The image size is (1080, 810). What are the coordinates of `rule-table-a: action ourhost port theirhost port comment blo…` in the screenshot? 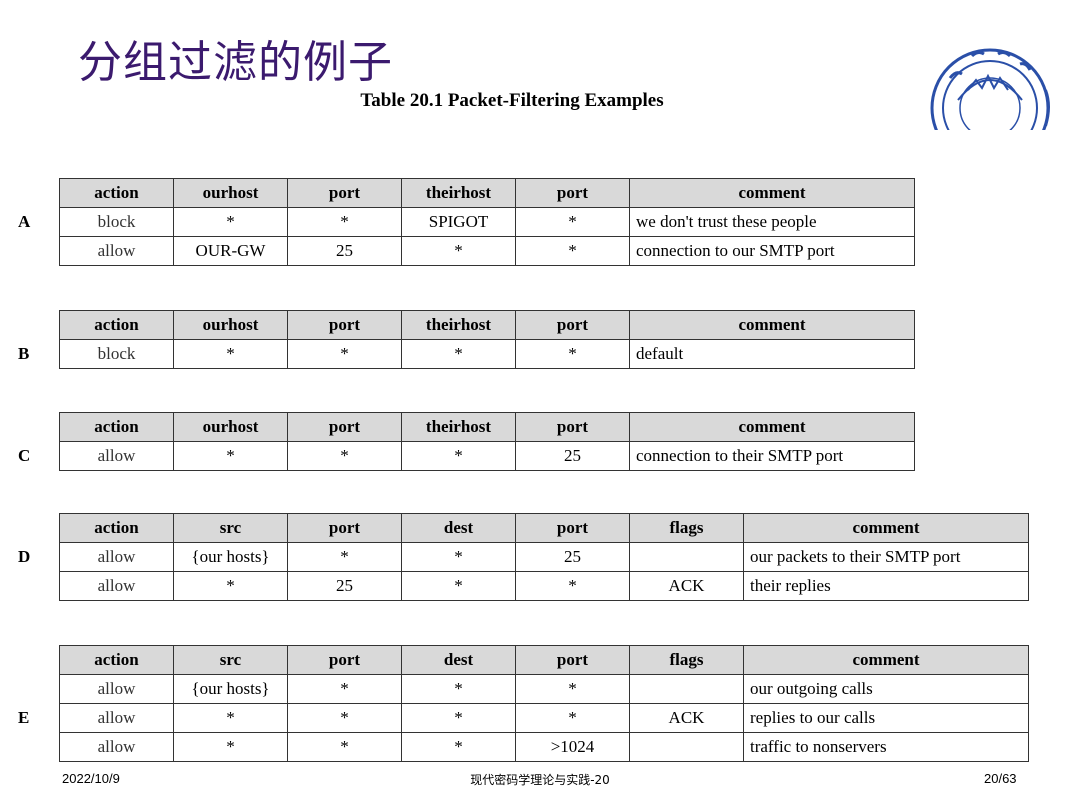 It's located at (487, 222).